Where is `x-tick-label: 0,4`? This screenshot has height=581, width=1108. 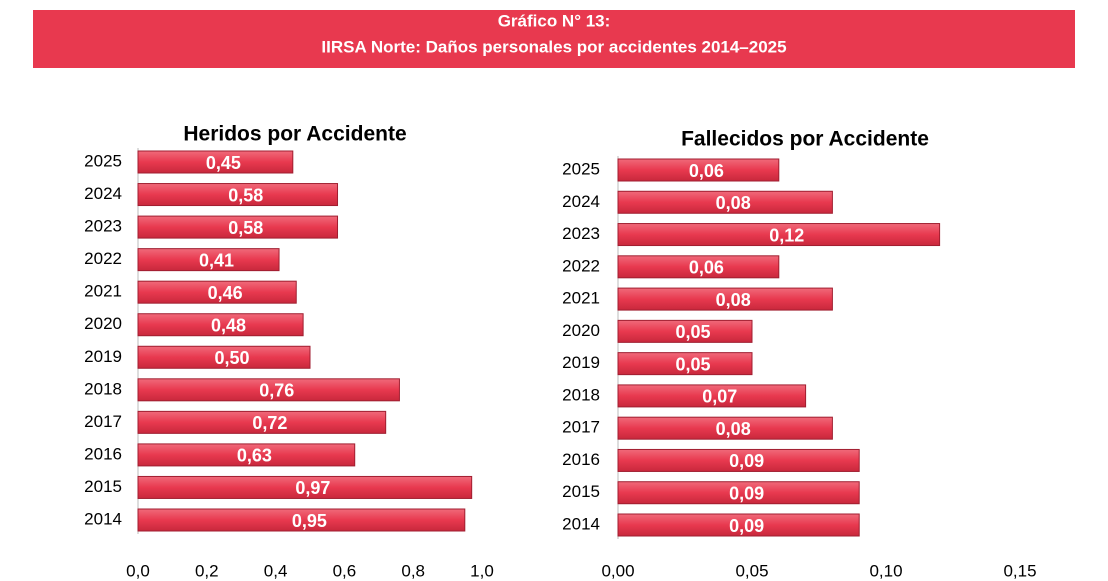
x-tick-label: 0,4 is located at coordinates (276, 570).